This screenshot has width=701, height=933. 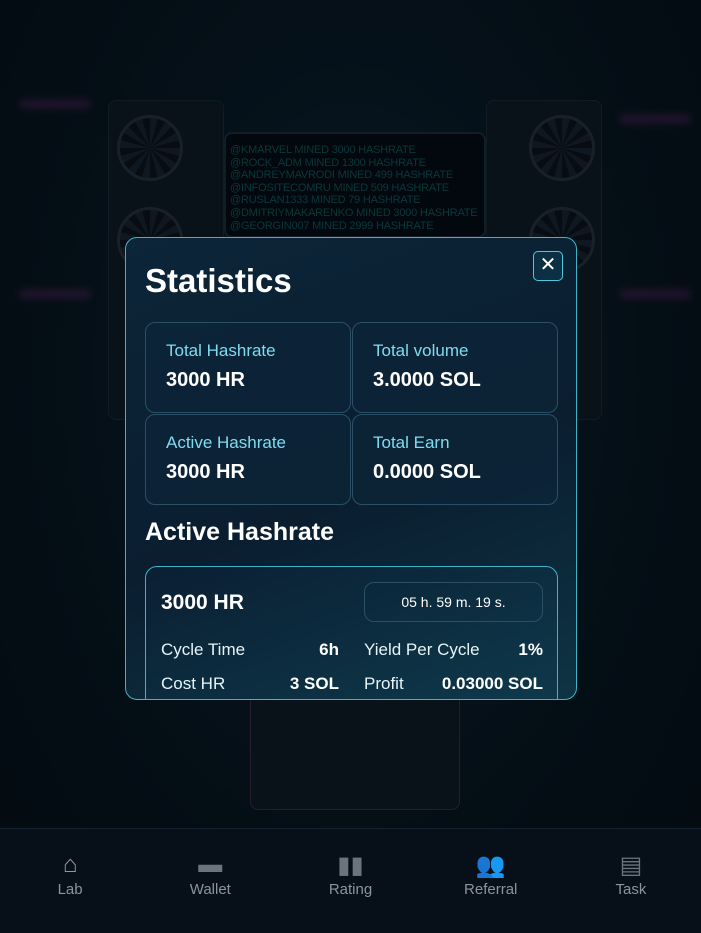 What do you see at coordinates (631, 889) in the screenshot?
I see `nav-label: Task` at bounding box center [631, 889].